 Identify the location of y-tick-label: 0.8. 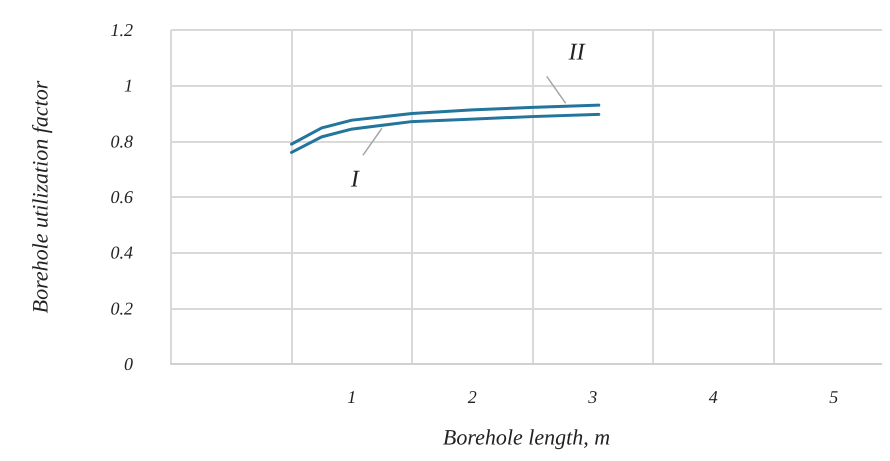
(121, 141).